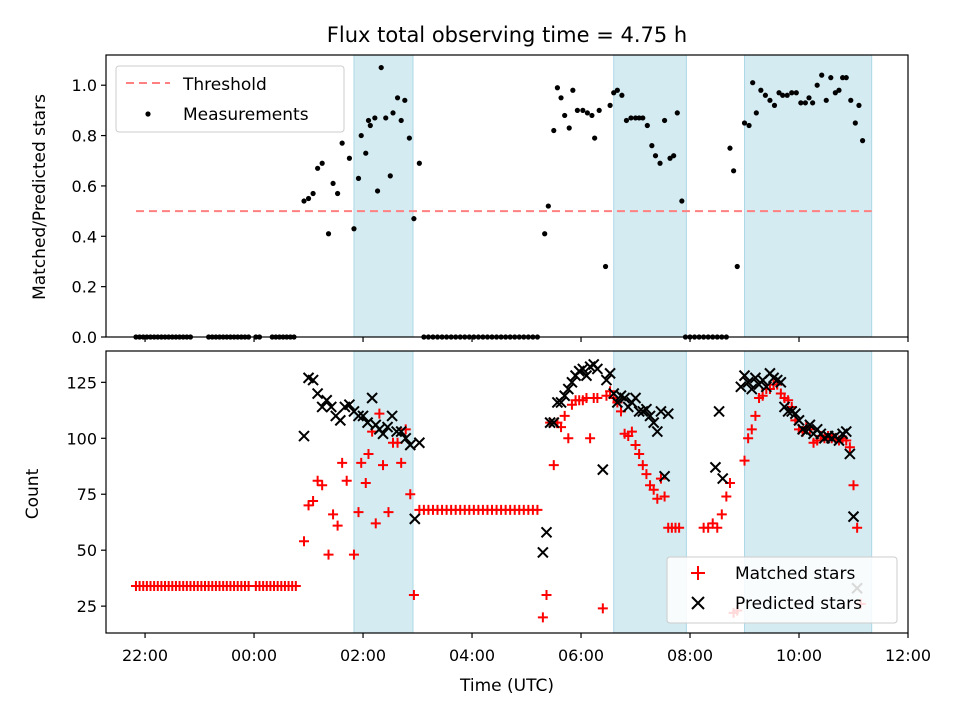 This screenshot has width=960, height=720. What do you see at coordinates (795, 574) in the screenshot?
I see `legend-matched-label: Matched stars` at bounding box center [795, 574].